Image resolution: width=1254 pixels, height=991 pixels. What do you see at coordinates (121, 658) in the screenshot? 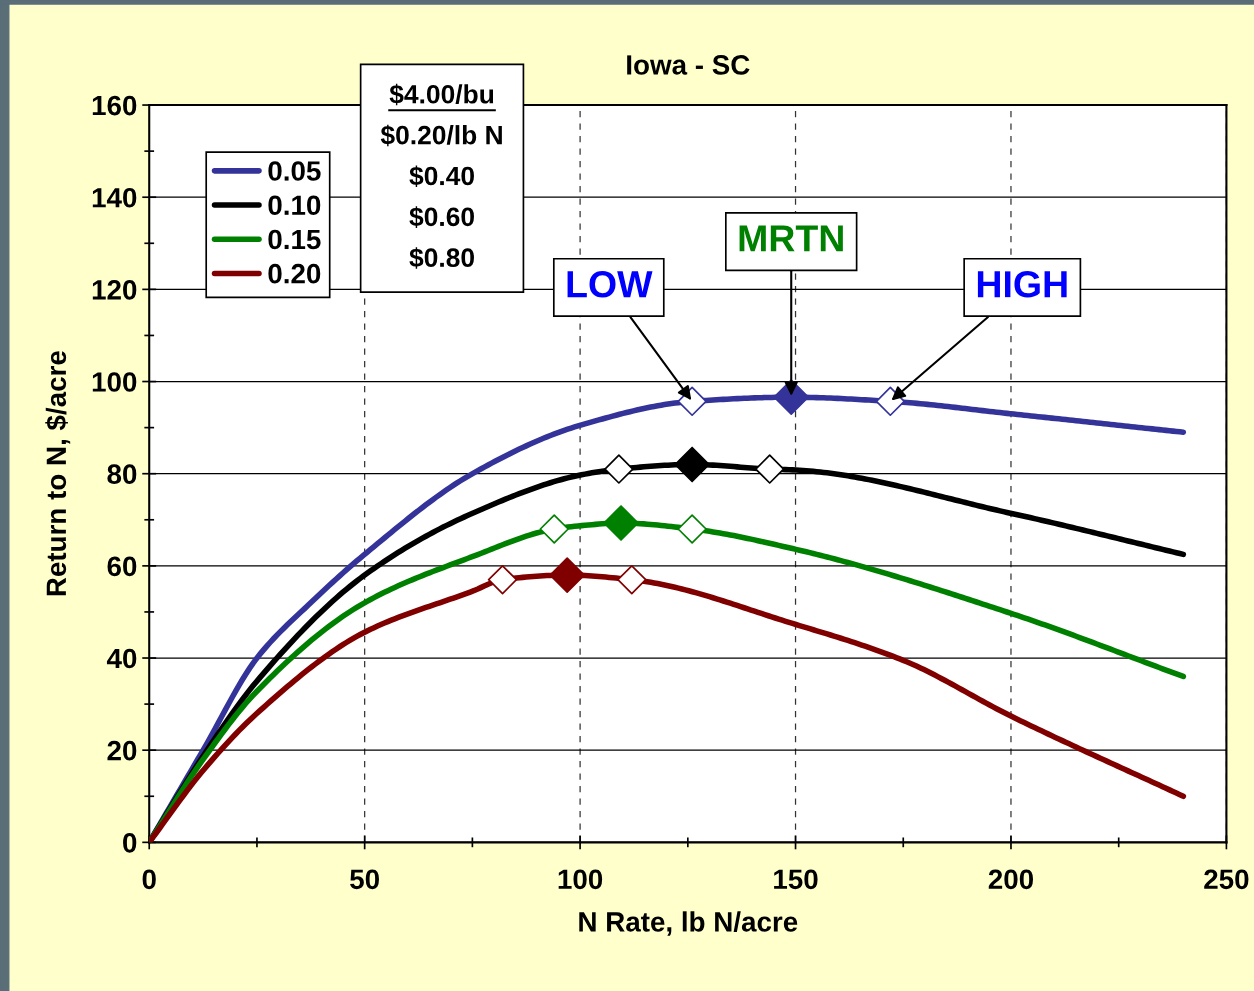
I see `y-tick-label: 40` at bounding box center [121, 658].